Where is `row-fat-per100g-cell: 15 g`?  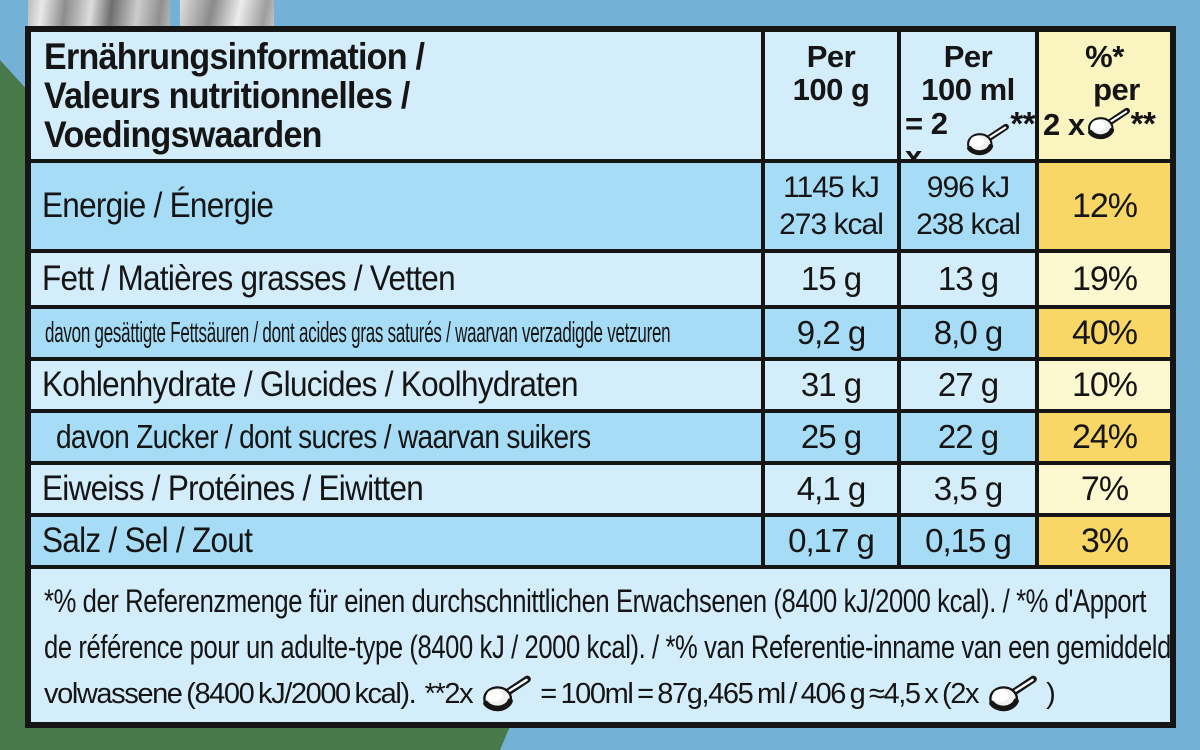
row-fat-per100g-cell: 15 g is located at coordinates (831, 279).